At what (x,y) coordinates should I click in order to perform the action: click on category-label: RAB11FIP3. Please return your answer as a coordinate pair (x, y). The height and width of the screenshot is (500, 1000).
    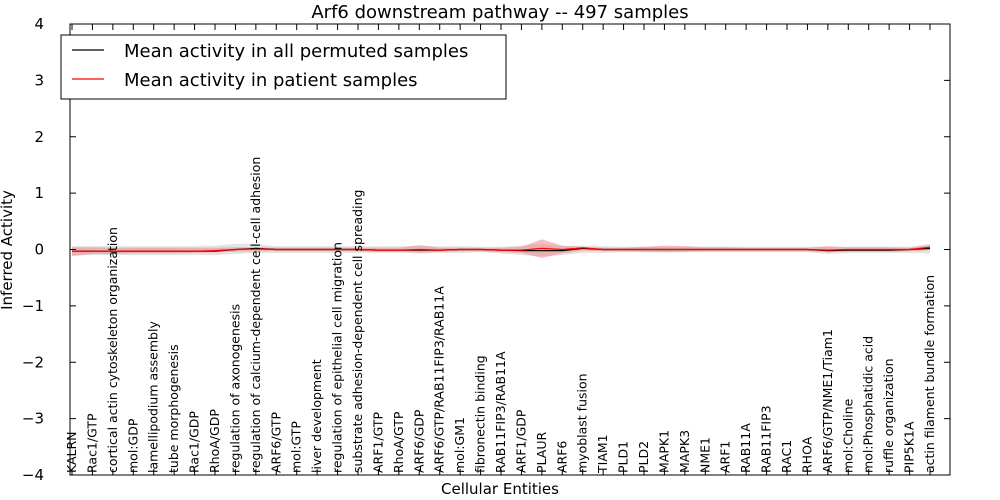
    Looking at the image, I should click on (766, 439).